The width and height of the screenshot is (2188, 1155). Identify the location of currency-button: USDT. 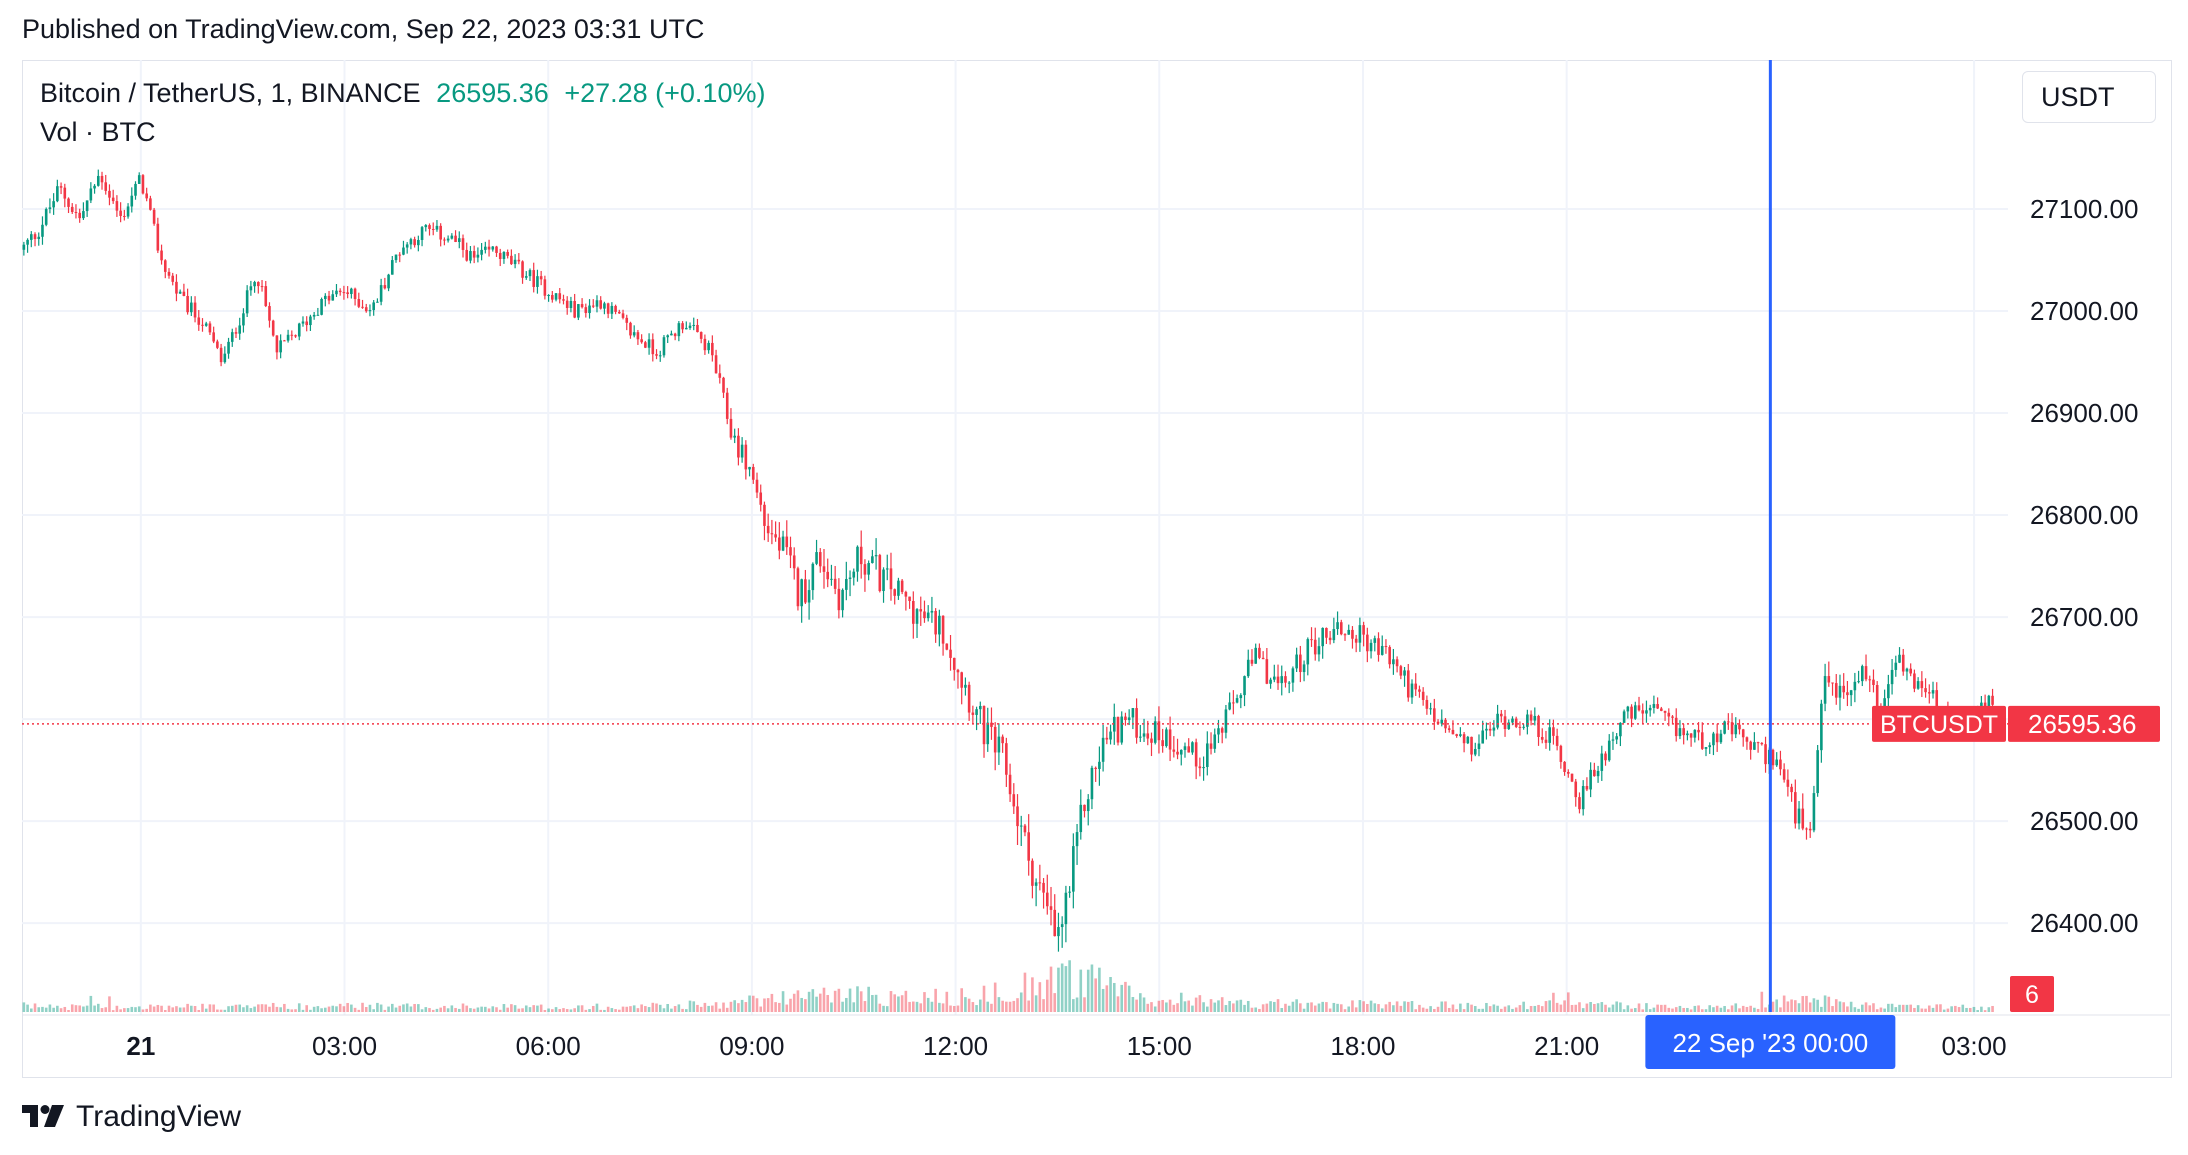
(2089, 97).